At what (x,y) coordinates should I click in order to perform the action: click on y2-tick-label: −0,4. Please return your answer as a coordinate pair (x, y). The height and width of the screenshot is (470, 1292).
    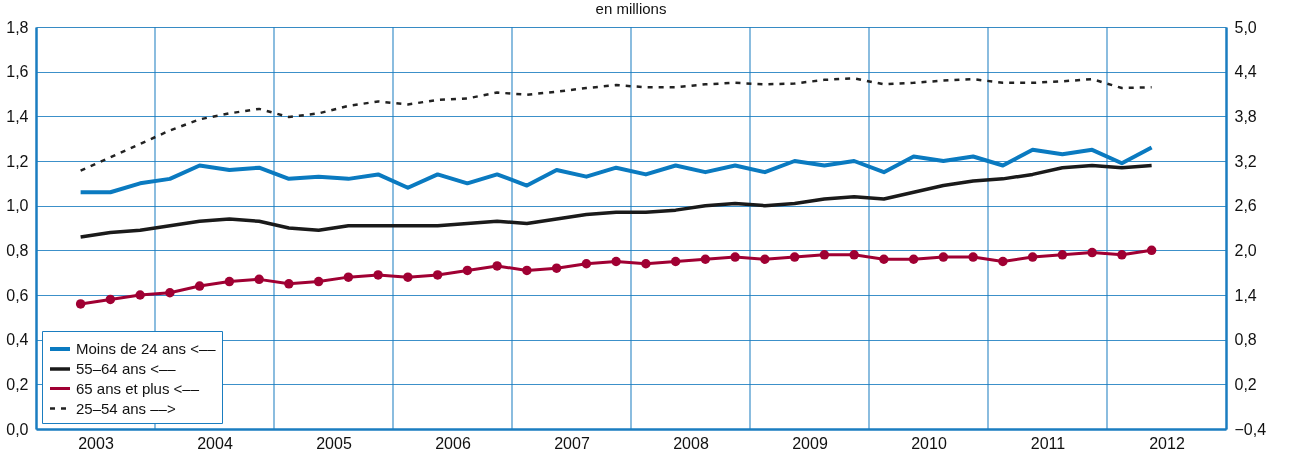
    Looking at the image, I should click on (1250, 429).